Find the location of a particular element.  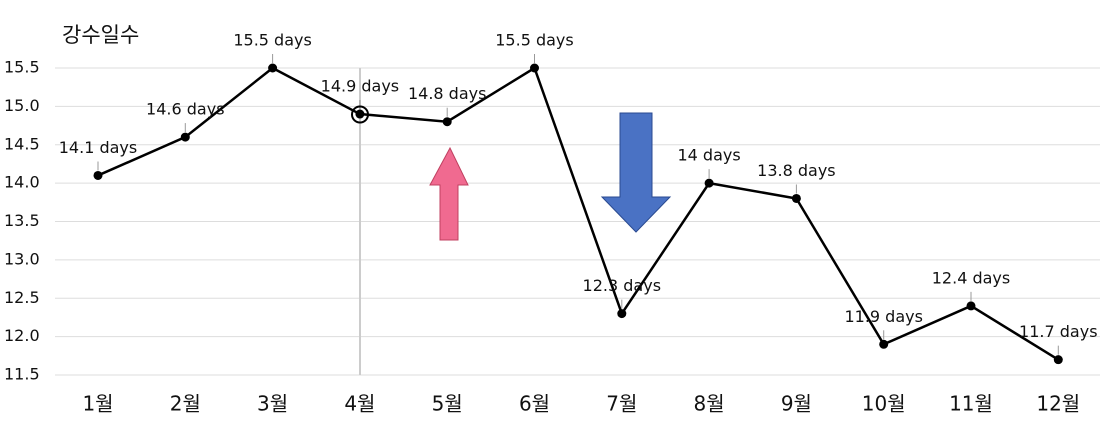

data-label: 14 days is located at coordinates (708, 155).